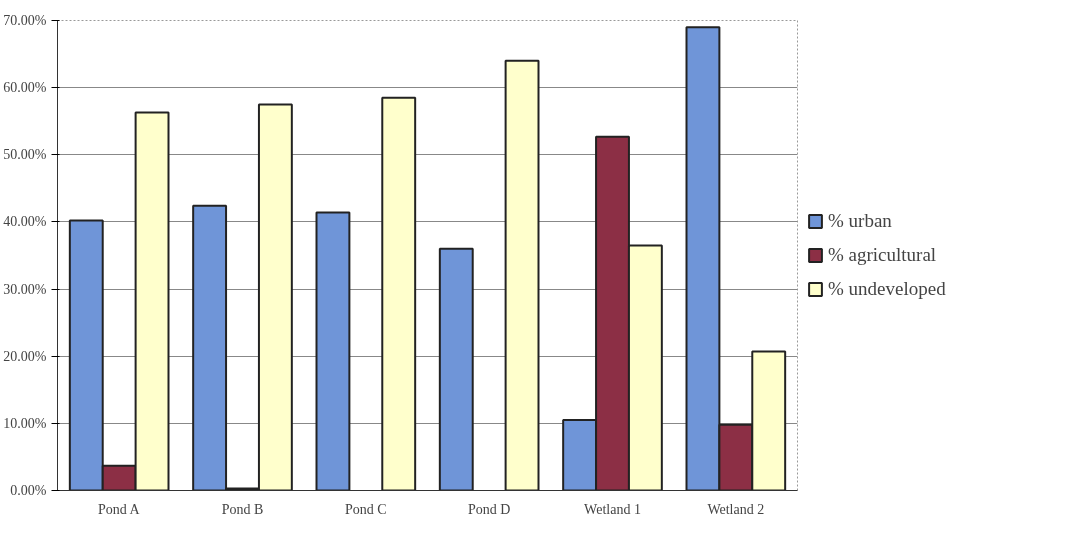  I want to click on x-tick-label: Pond C, so click(366, 509).